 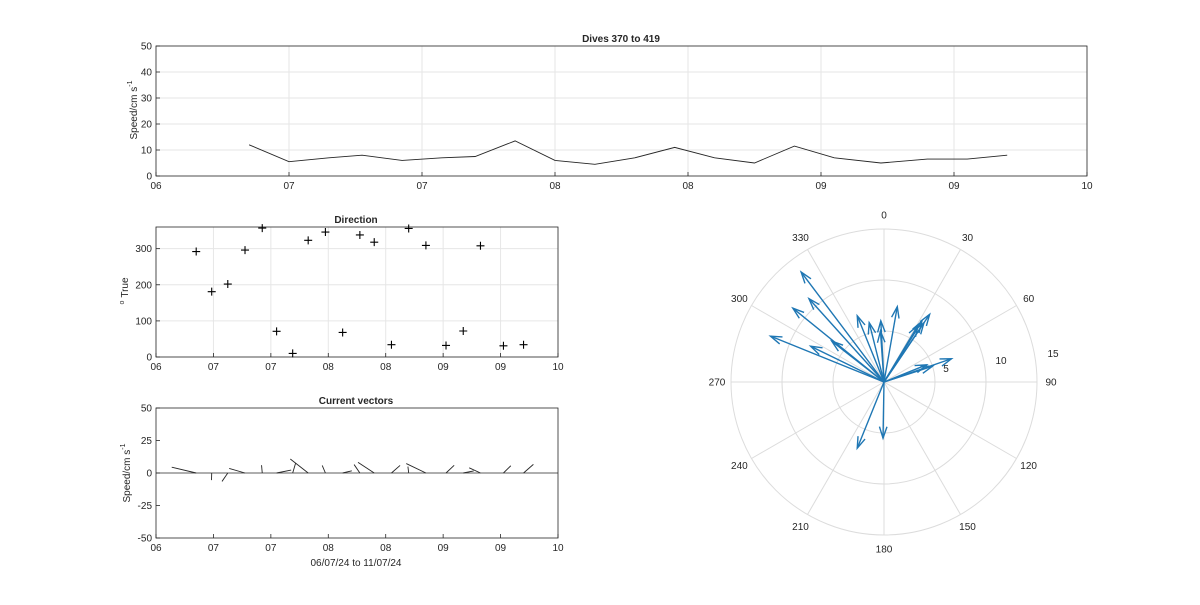 I want to click on speed-series-line, so click(x=628, y=152).